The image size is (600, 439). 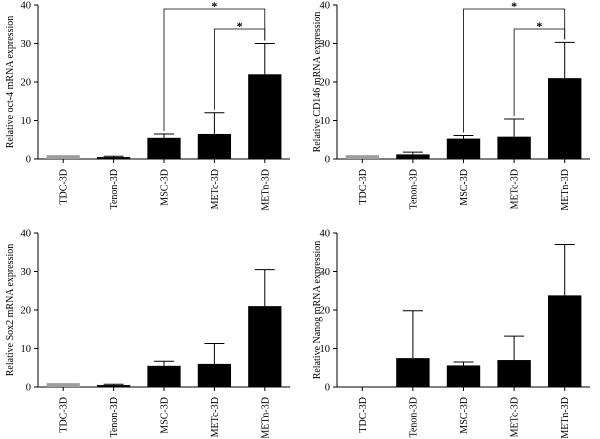 What do you see at coordinates (10, 82) in the screenshot?
I see `y-axis-label: Relative oct-4 mRNA expression` at bounding box center [10, 82].